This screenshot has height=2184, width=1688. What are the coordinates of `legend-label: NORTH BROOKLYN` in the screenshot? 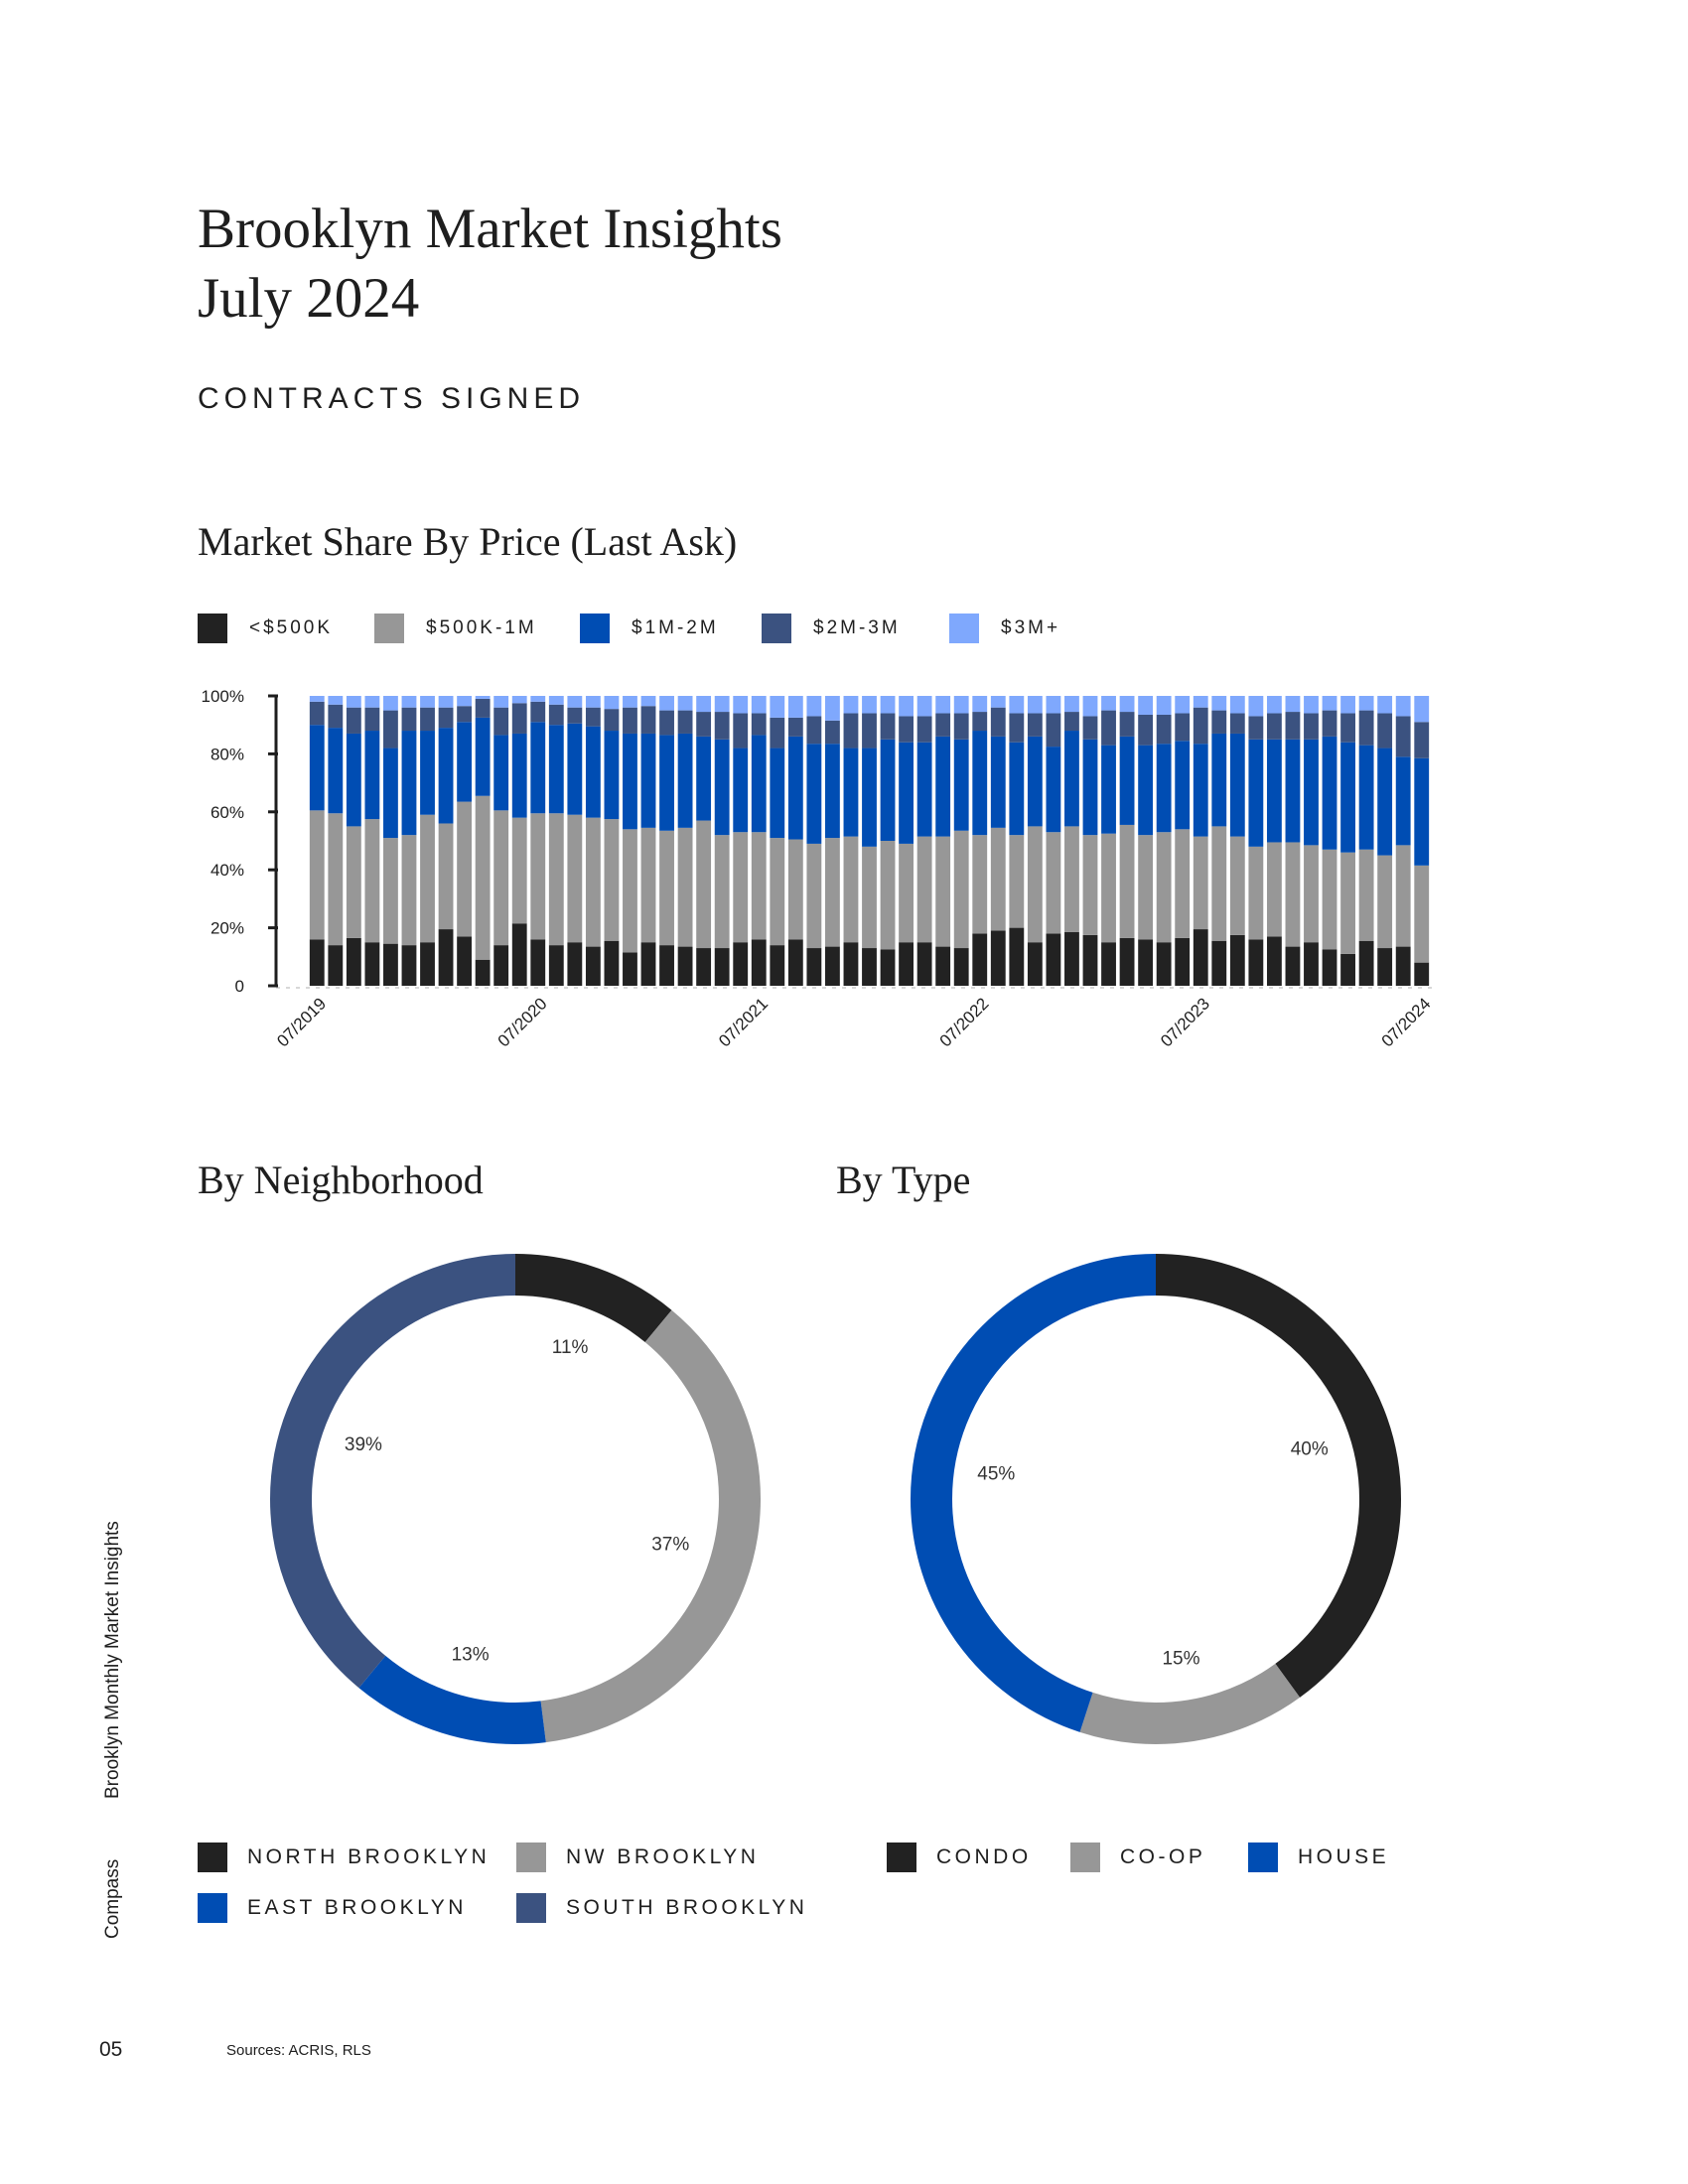 It's located at (369, 1856).